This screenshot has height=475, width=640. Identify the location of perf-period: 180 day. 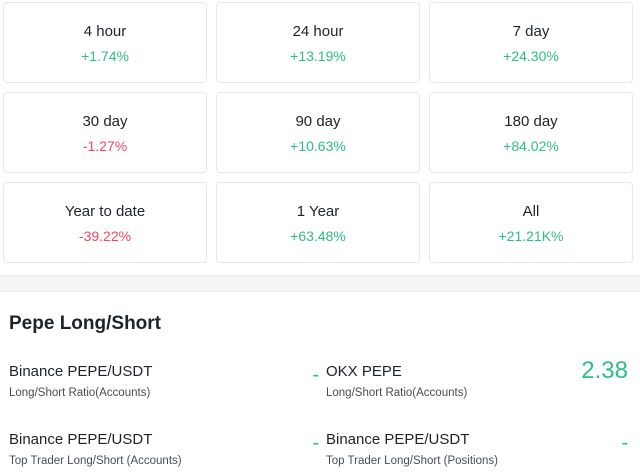
(531, 121).